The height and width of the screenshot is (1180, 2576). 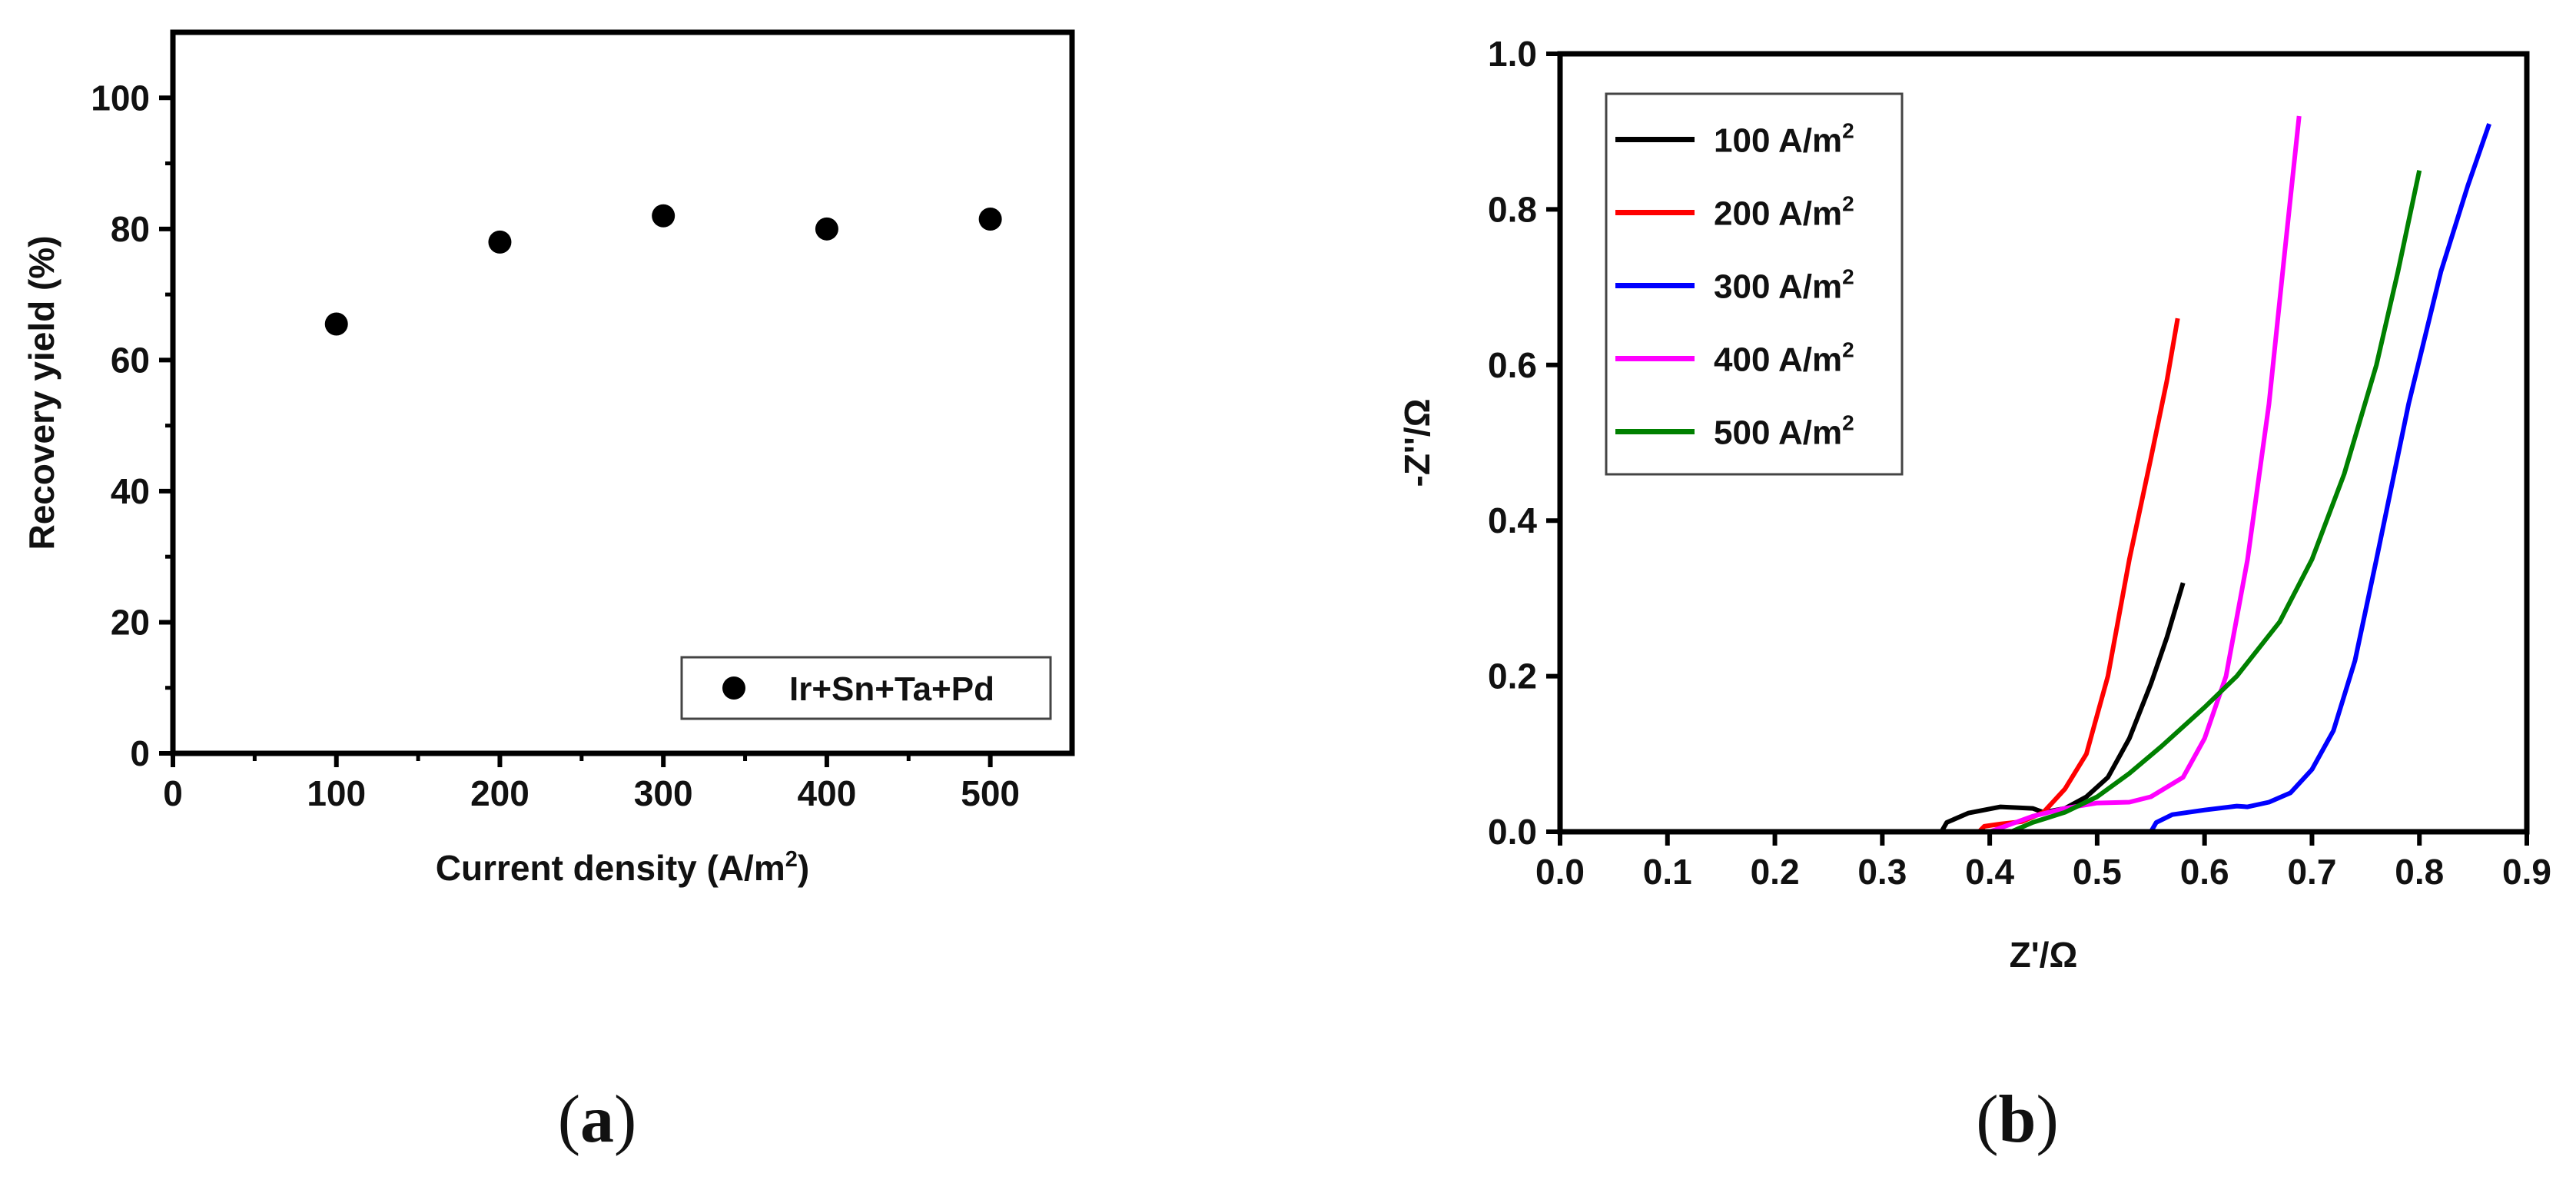 I want to click on panel-b-caption-letter: b, so click(x=2018, y=1119).